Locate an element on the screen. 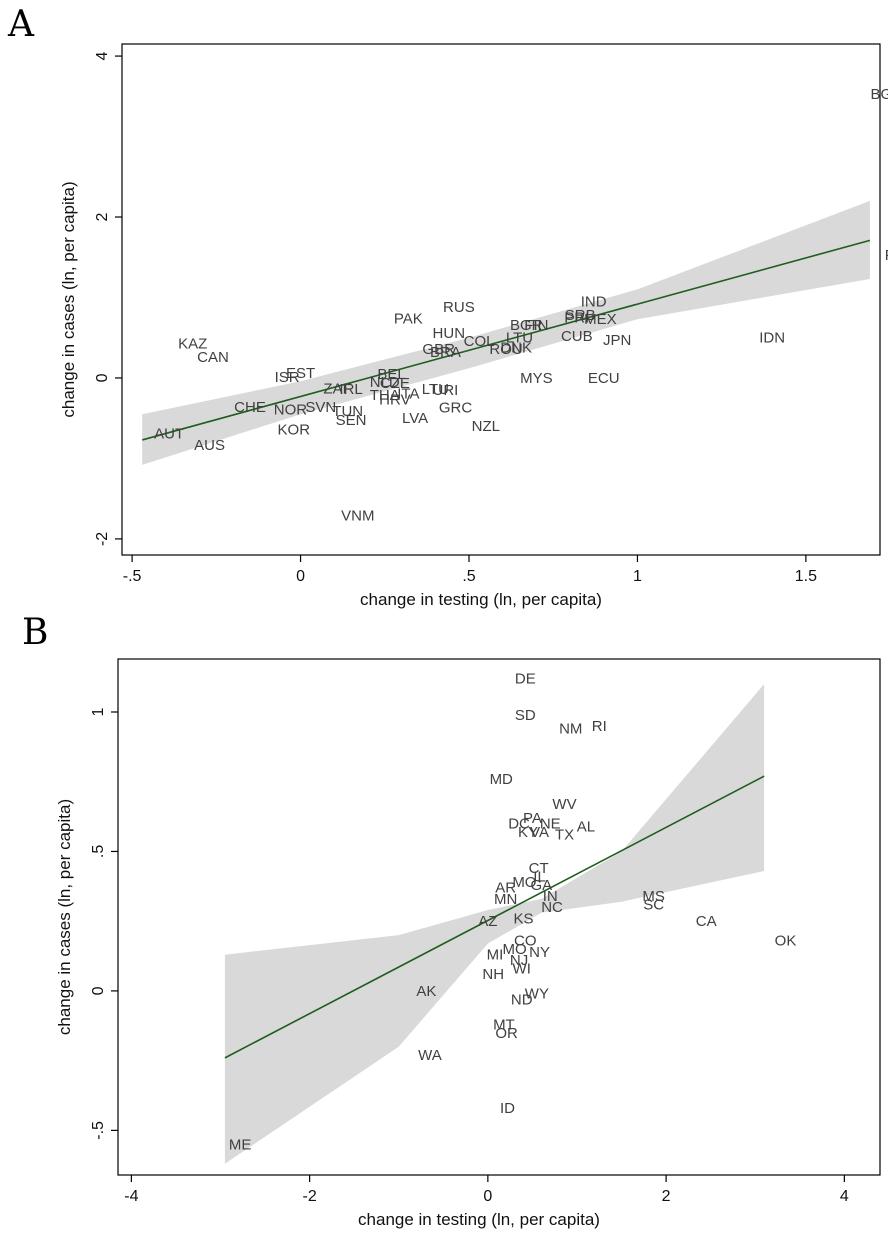 This screenshot has height=1233, width=888. panel-b-y-tick-label: .5 is located at coordinates (98, 851).